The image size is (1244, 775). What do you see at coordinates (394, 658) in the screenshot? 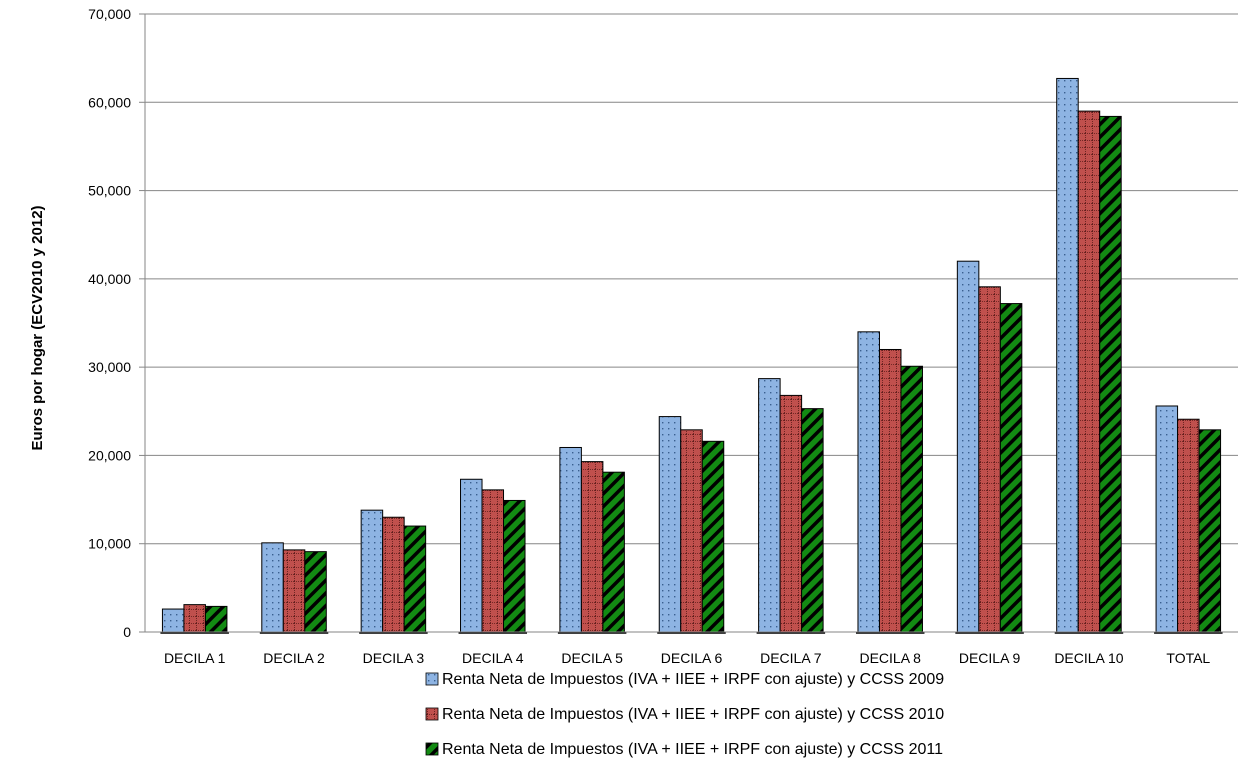
I see `x-tick-label: DECILA 3` at bounding box center [394, 658].